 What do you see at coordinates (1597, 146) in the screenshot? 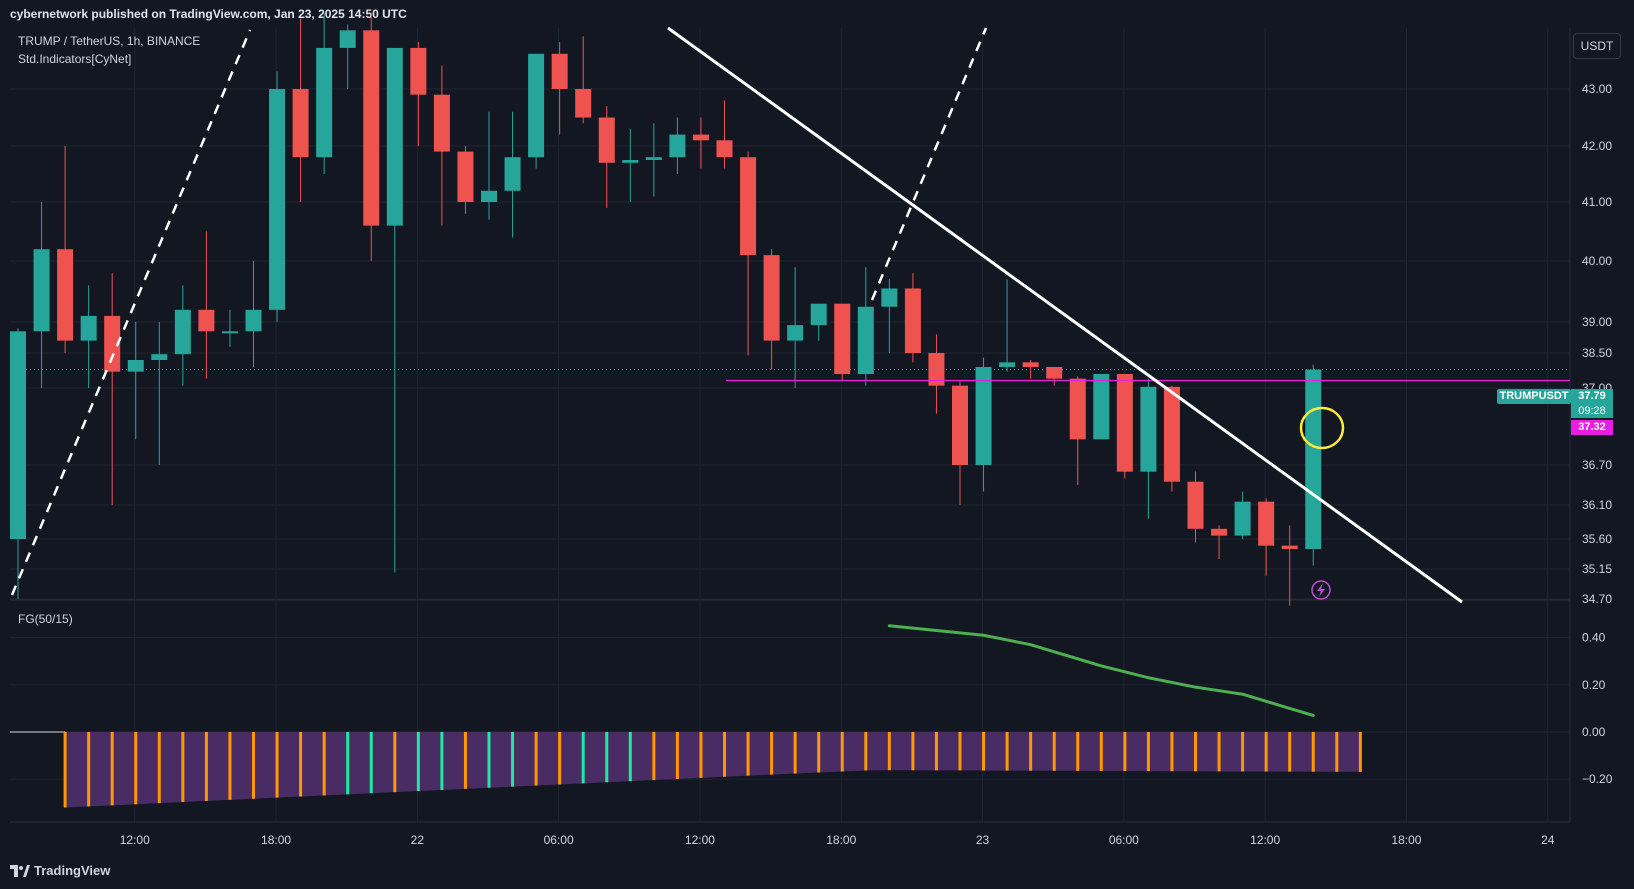
I see `price-tick-label: 42.00` at bounding box center [1597, 146].